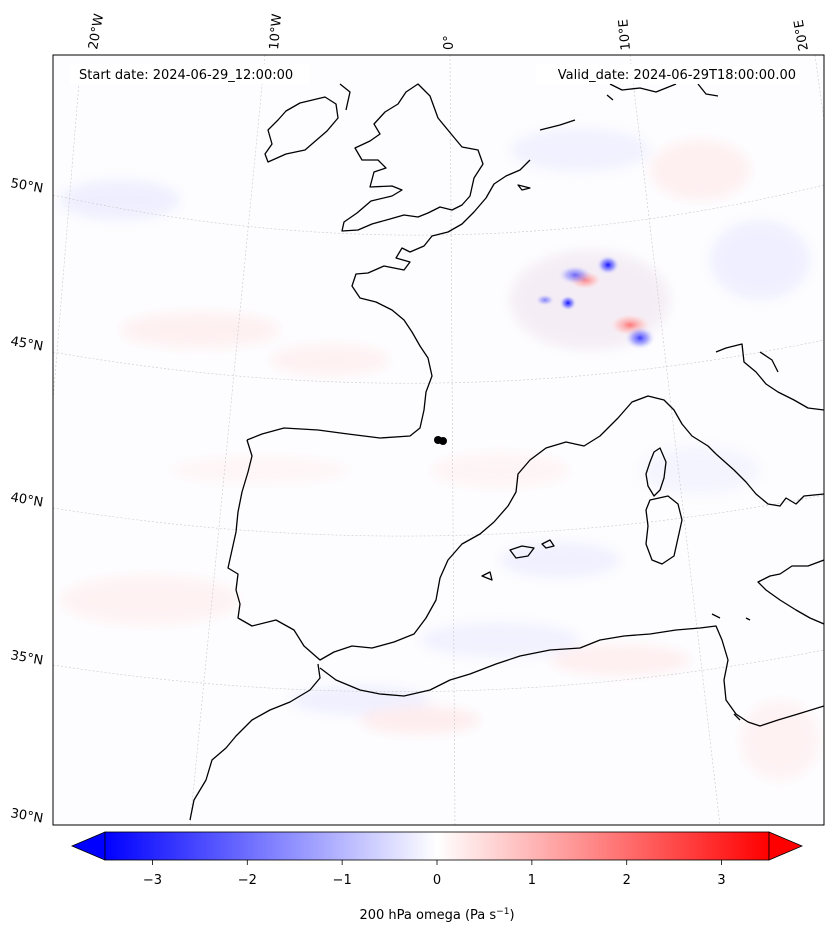  Describe the element at coordinates (449, 42) in the screenshot. I see `lon-label-0: 0°` at that location.